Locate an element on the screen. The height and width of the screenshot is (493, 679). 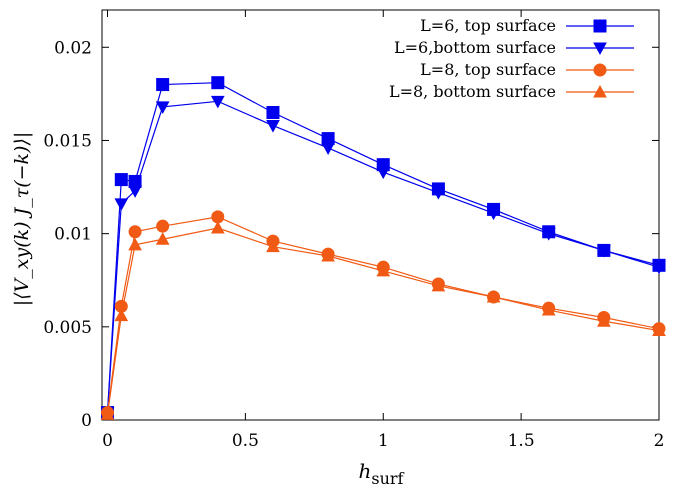
legend-item: L=6,bottom surface is located at coordinates (514, 47).